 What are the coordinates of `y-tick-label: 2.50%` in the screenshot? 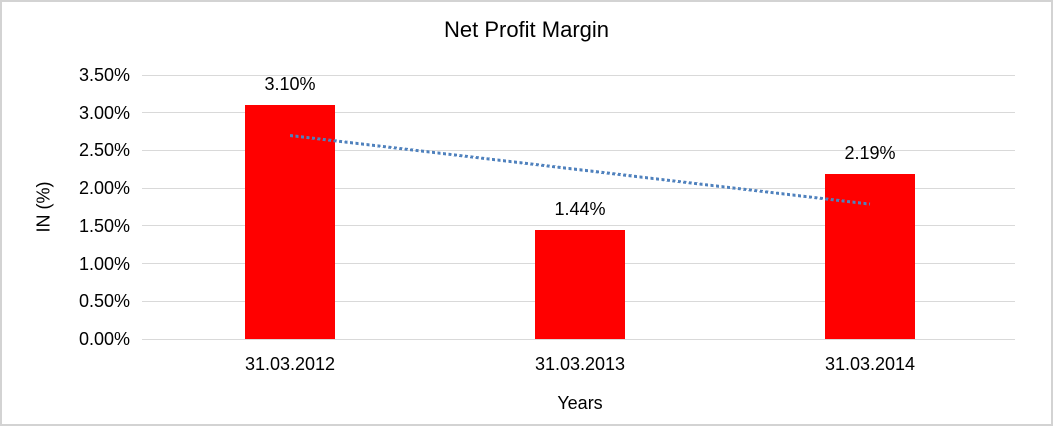 It's located at (104, 150).